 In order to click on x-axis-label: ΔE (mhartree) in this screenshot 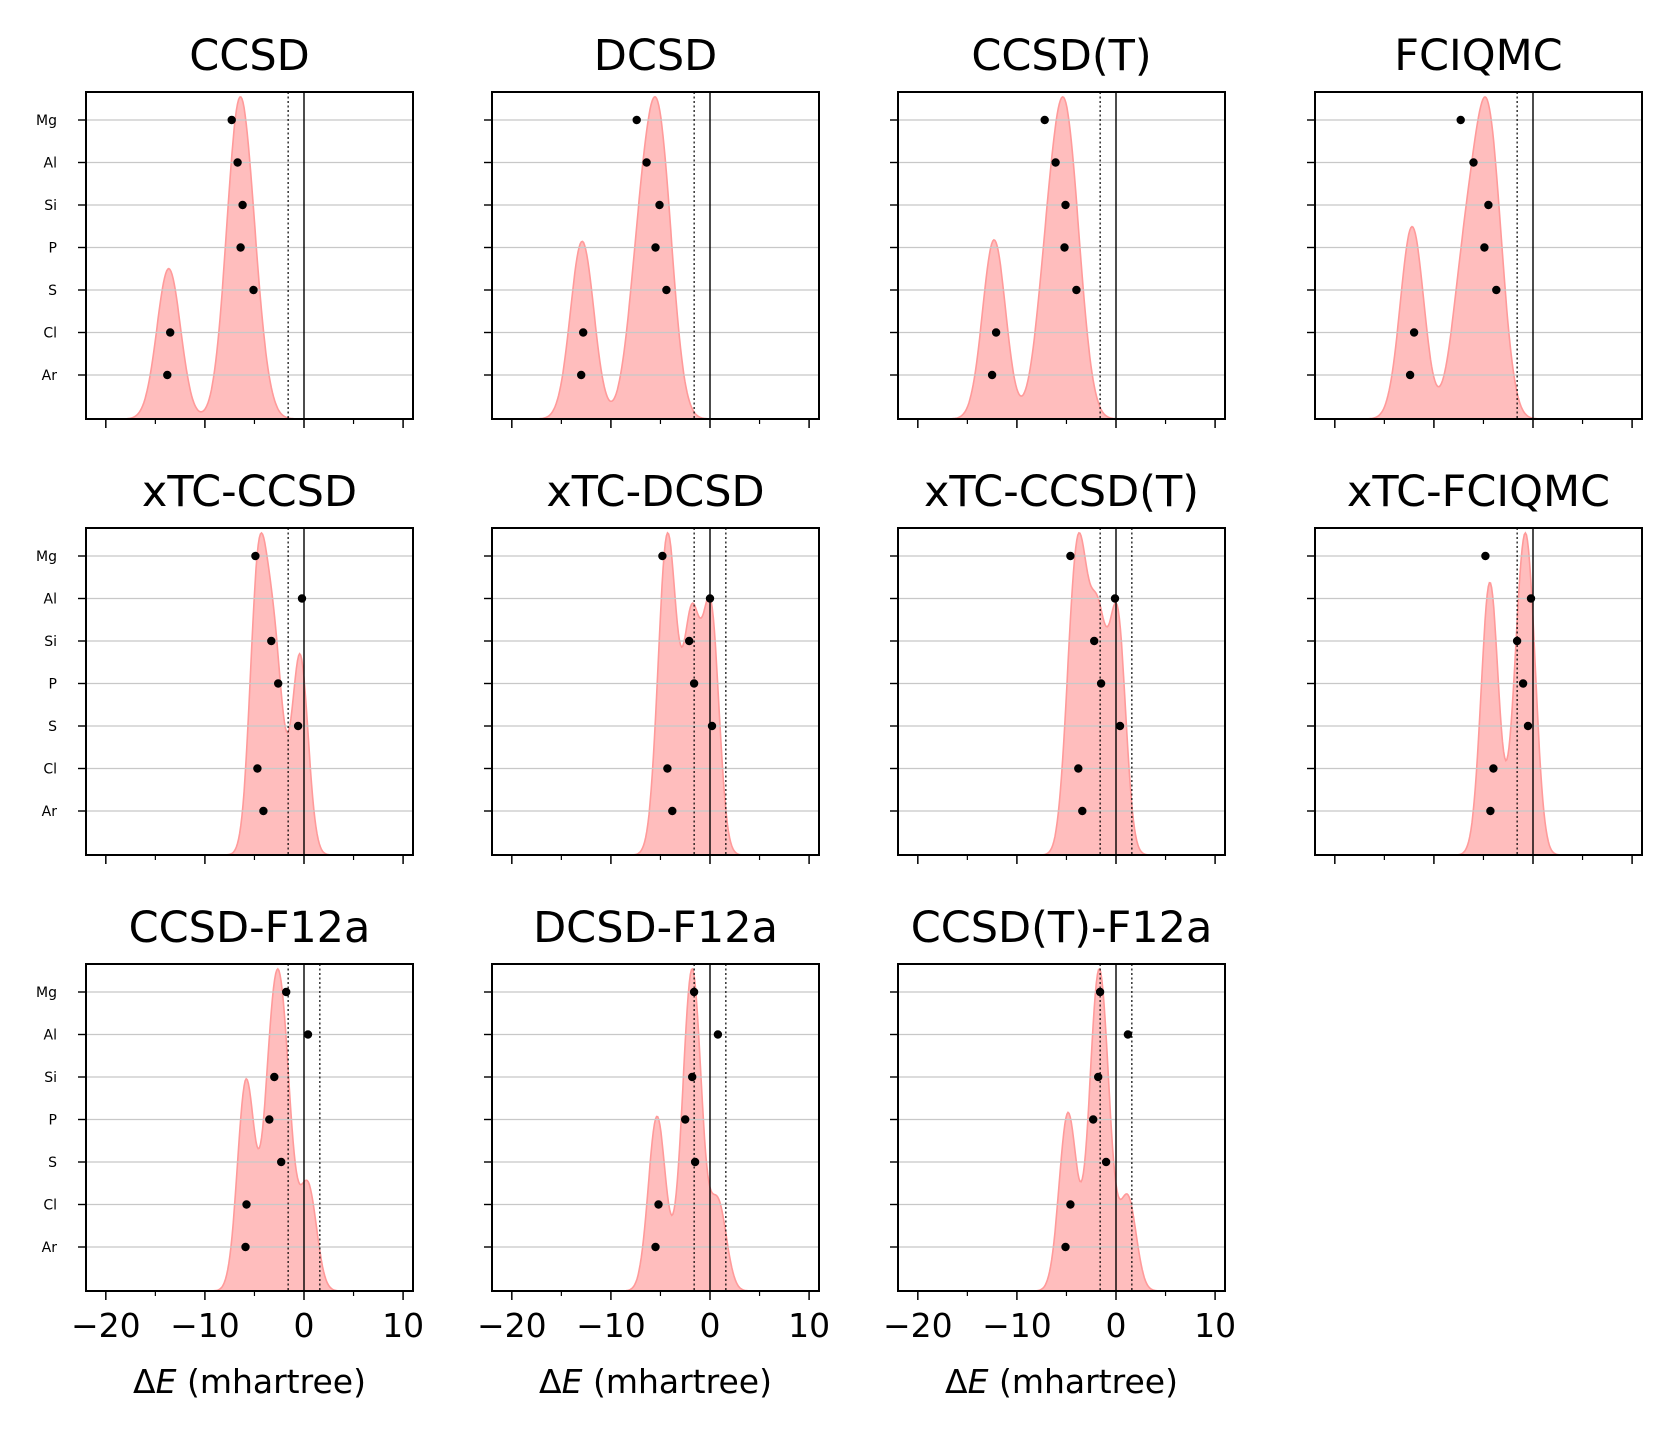, I will do `click(249, 1381)`.